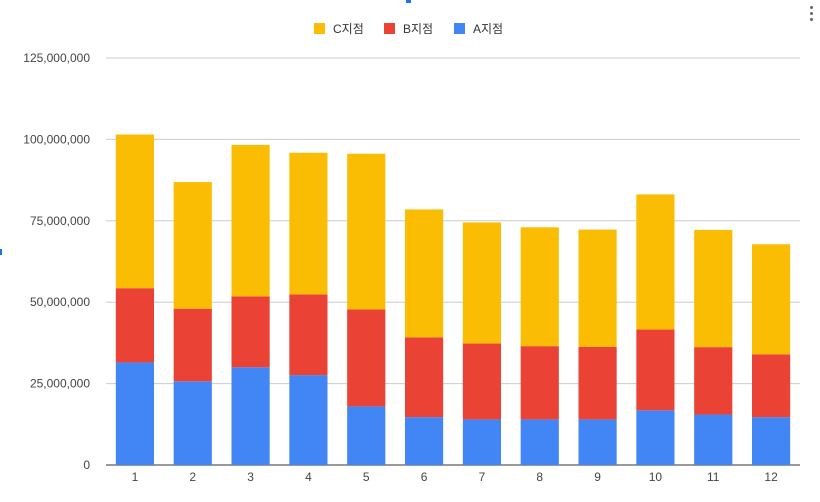 The image size is (820, 502). I want to click on bar-B지점-5, so click(366, 358).